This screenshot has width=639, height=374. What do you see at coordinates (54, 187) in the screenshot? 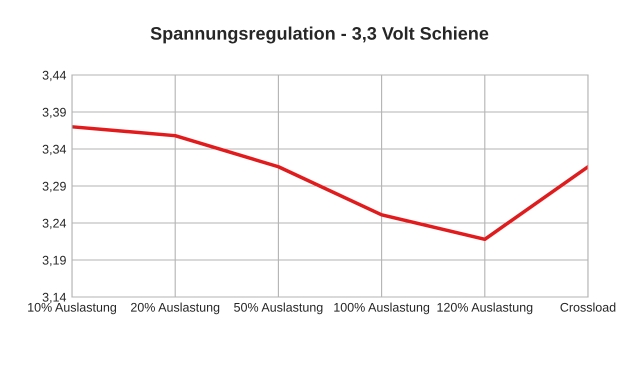
I see `y-tick-label: 3,29` at bounding box center [54, 187].